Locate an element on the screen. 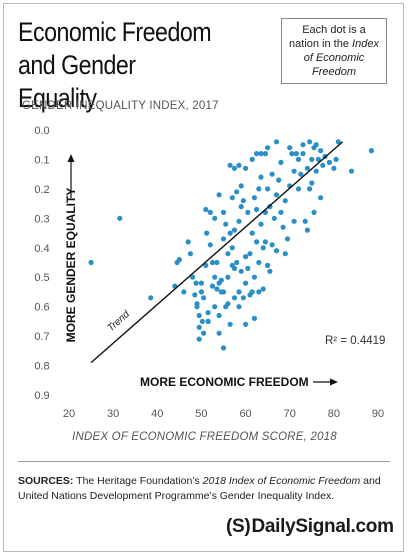 This screenshot has width=409, height=557. logo-text: DailySignal.com is located at coordinates (322, 526).